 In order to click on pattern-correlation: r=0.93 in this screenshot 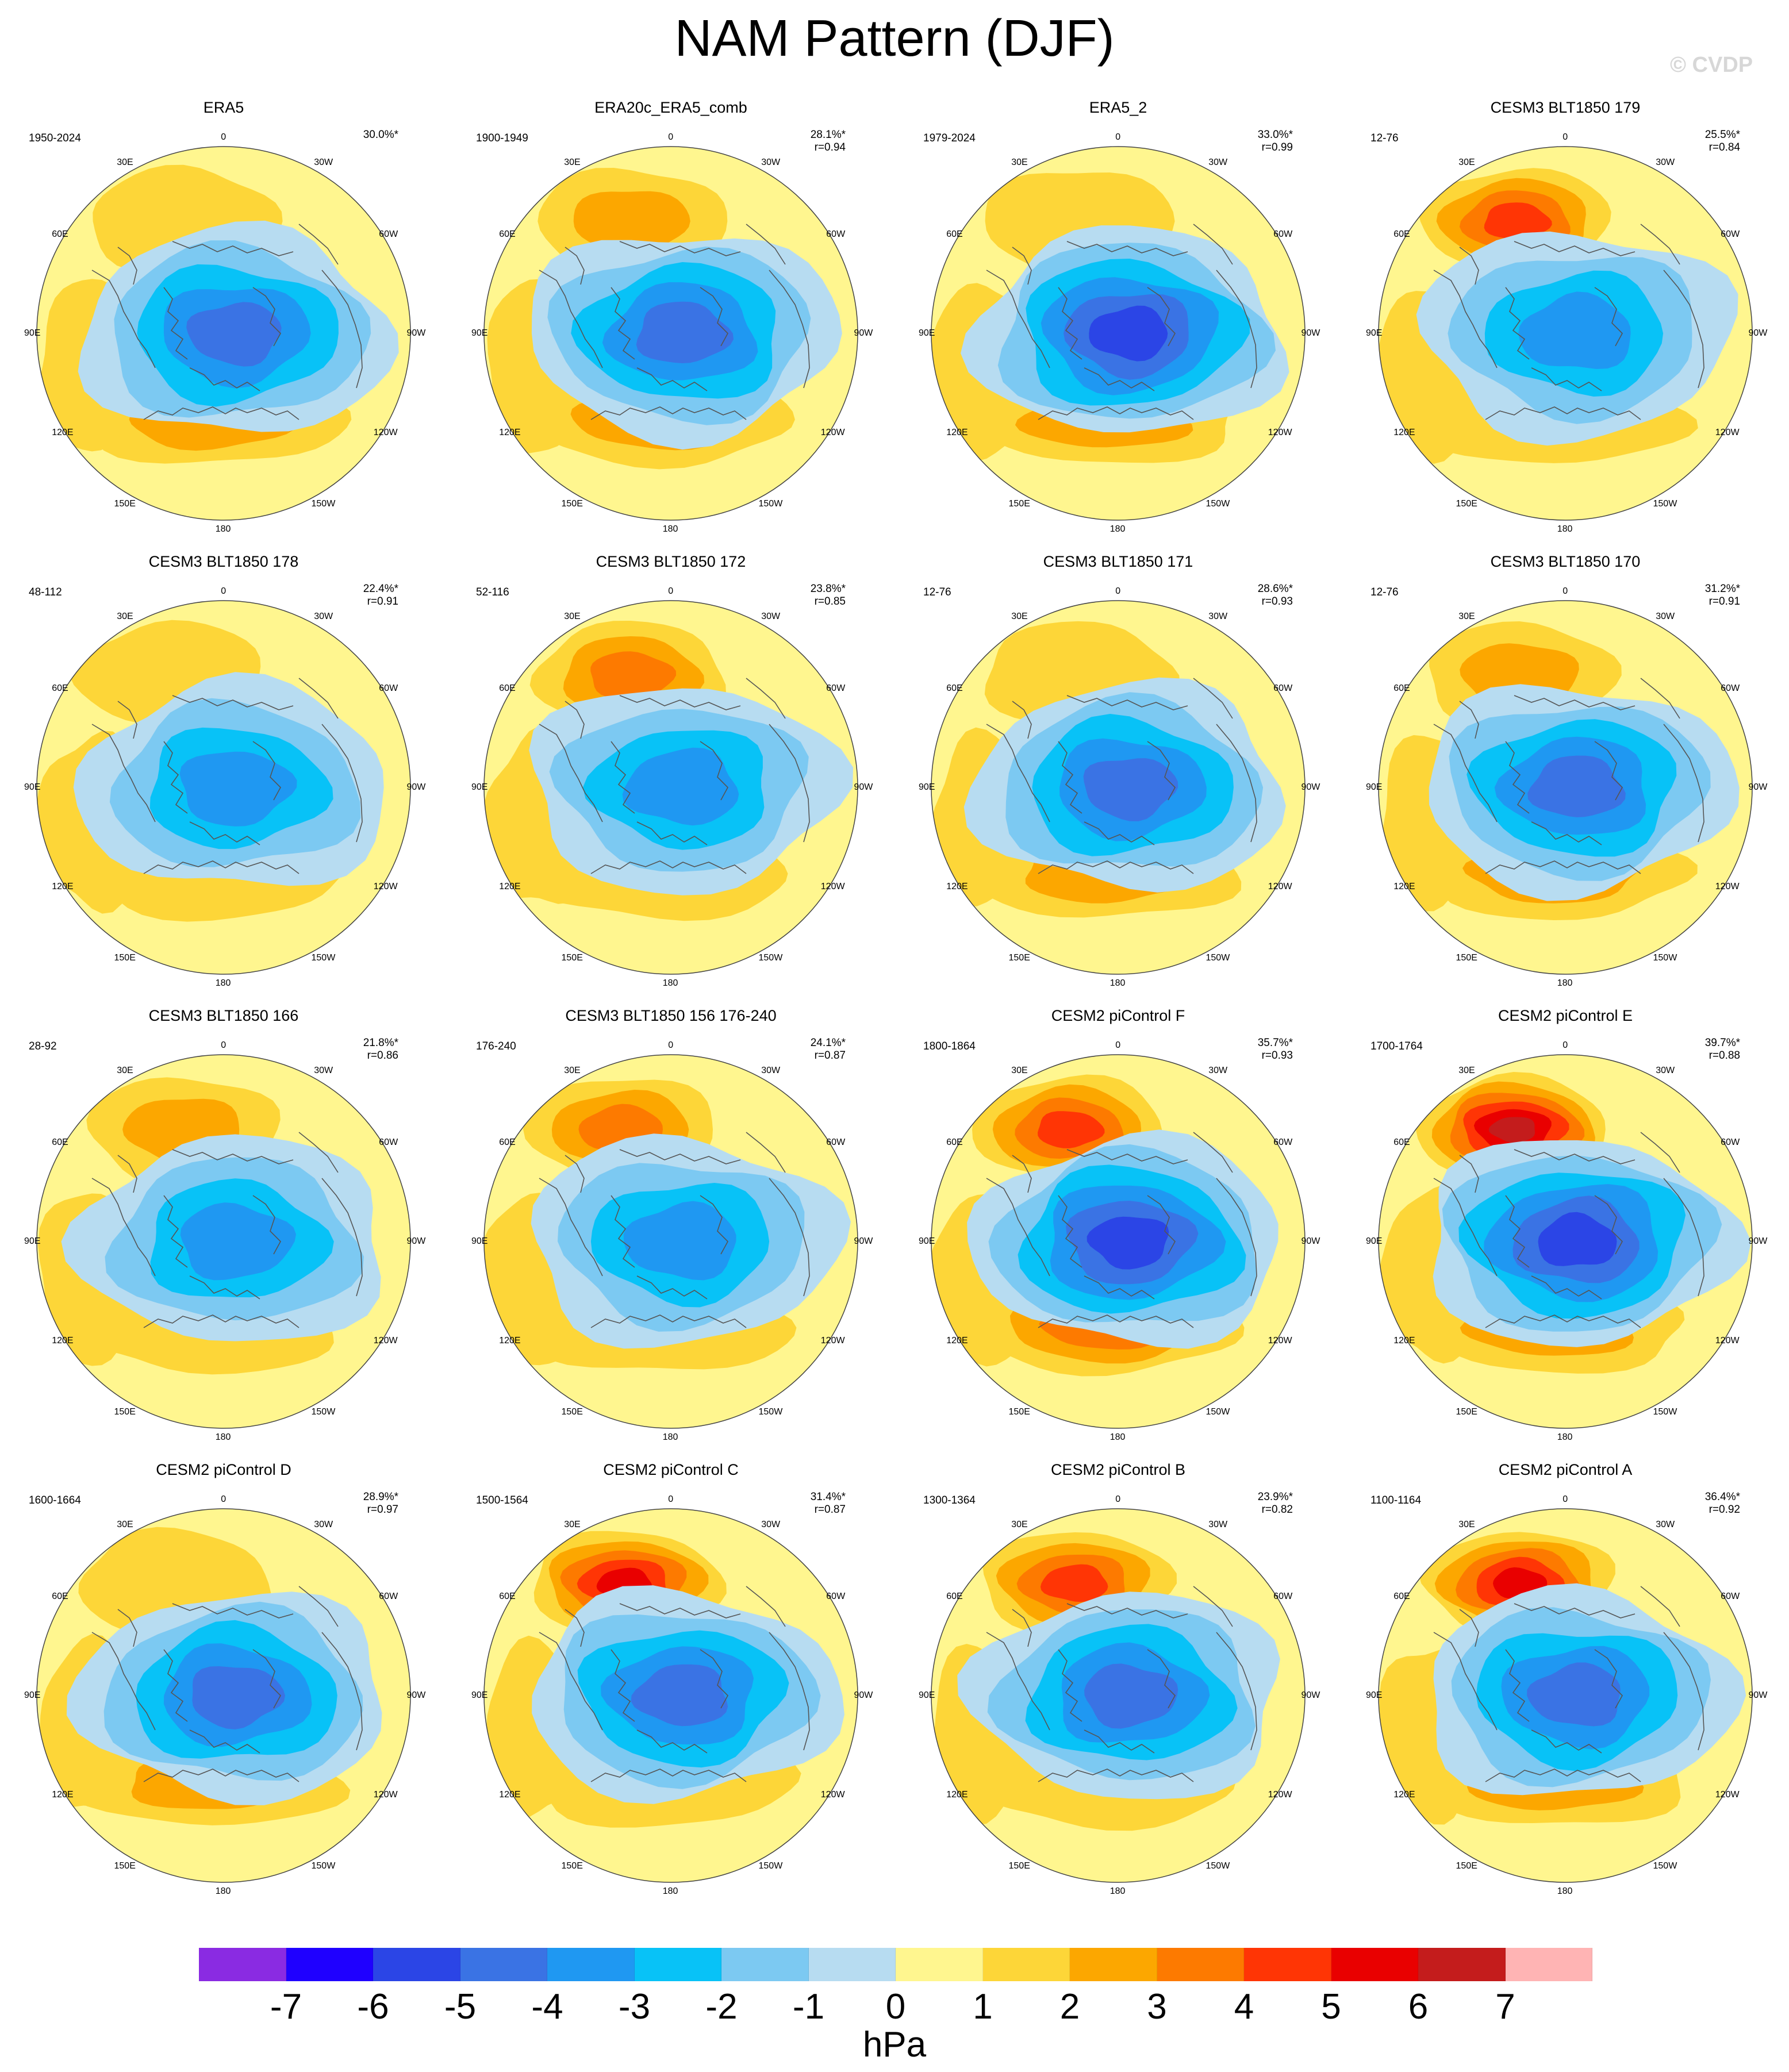, I will do `click(1277, 601)`.